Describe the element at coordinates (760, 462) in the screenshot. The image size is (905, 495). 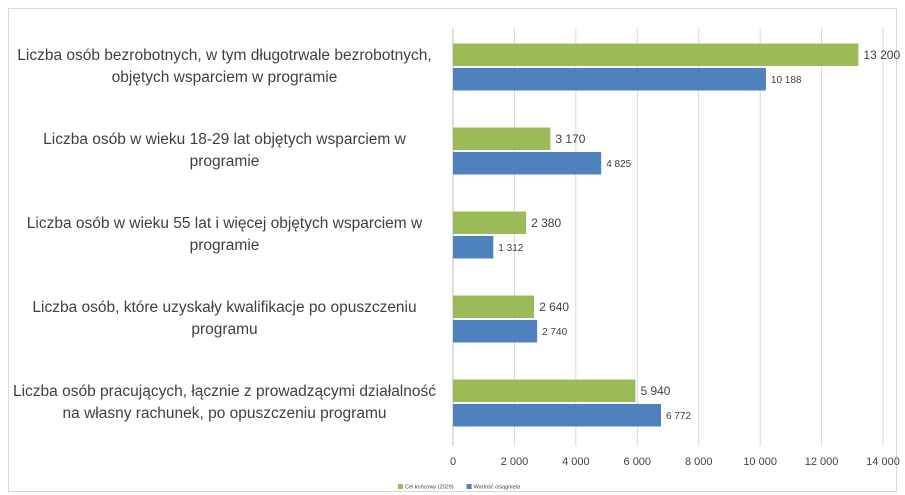
I see `x-tick-label: 10 000` at that location.